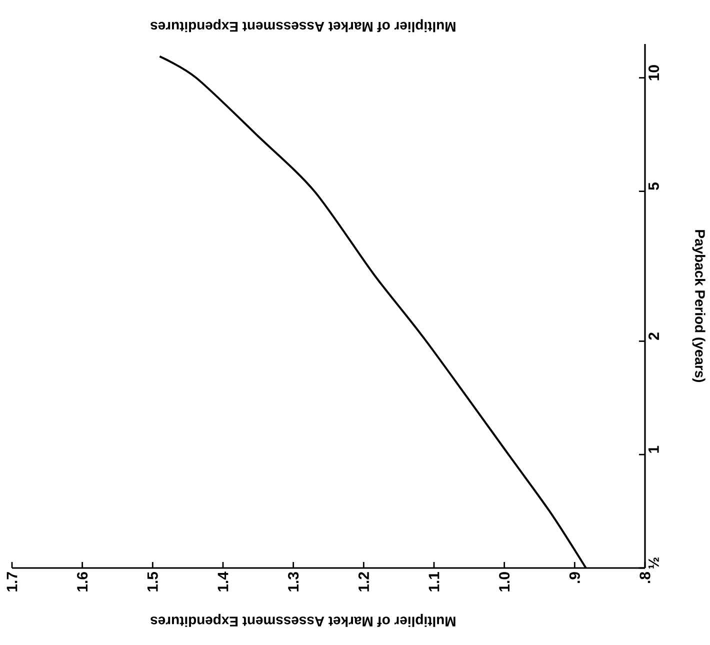 The height and width of the screenshot is (645, 710). Describe the element at coordinates (303, 620) in the screenshot. I see `x-axis-title: Multiplier of Market Assessment Expenditures` at that location.